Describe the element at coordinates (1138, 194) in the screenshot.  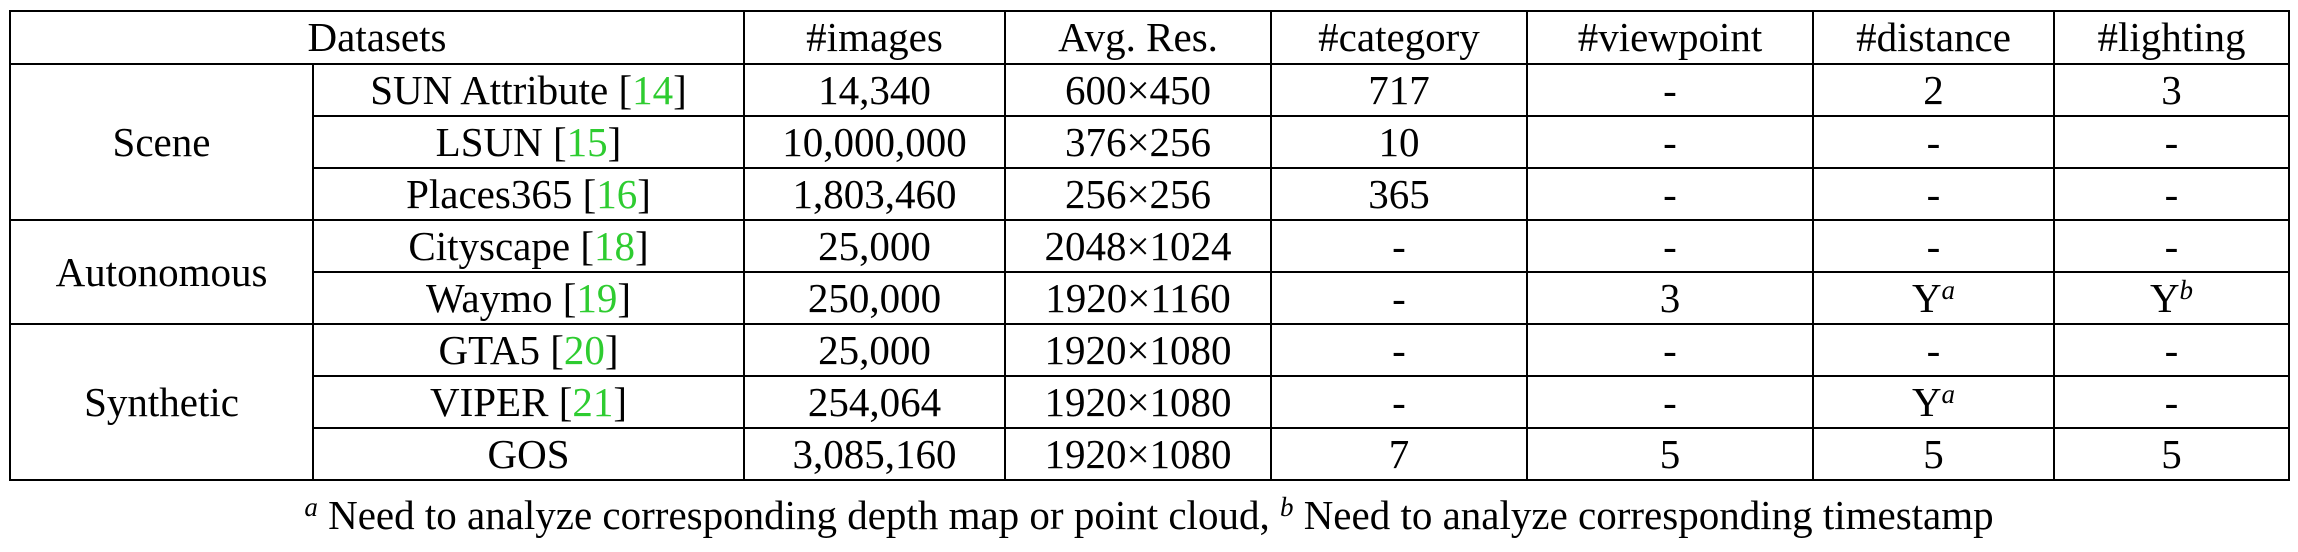
I see `resolution-cell: 256×256` at that location.